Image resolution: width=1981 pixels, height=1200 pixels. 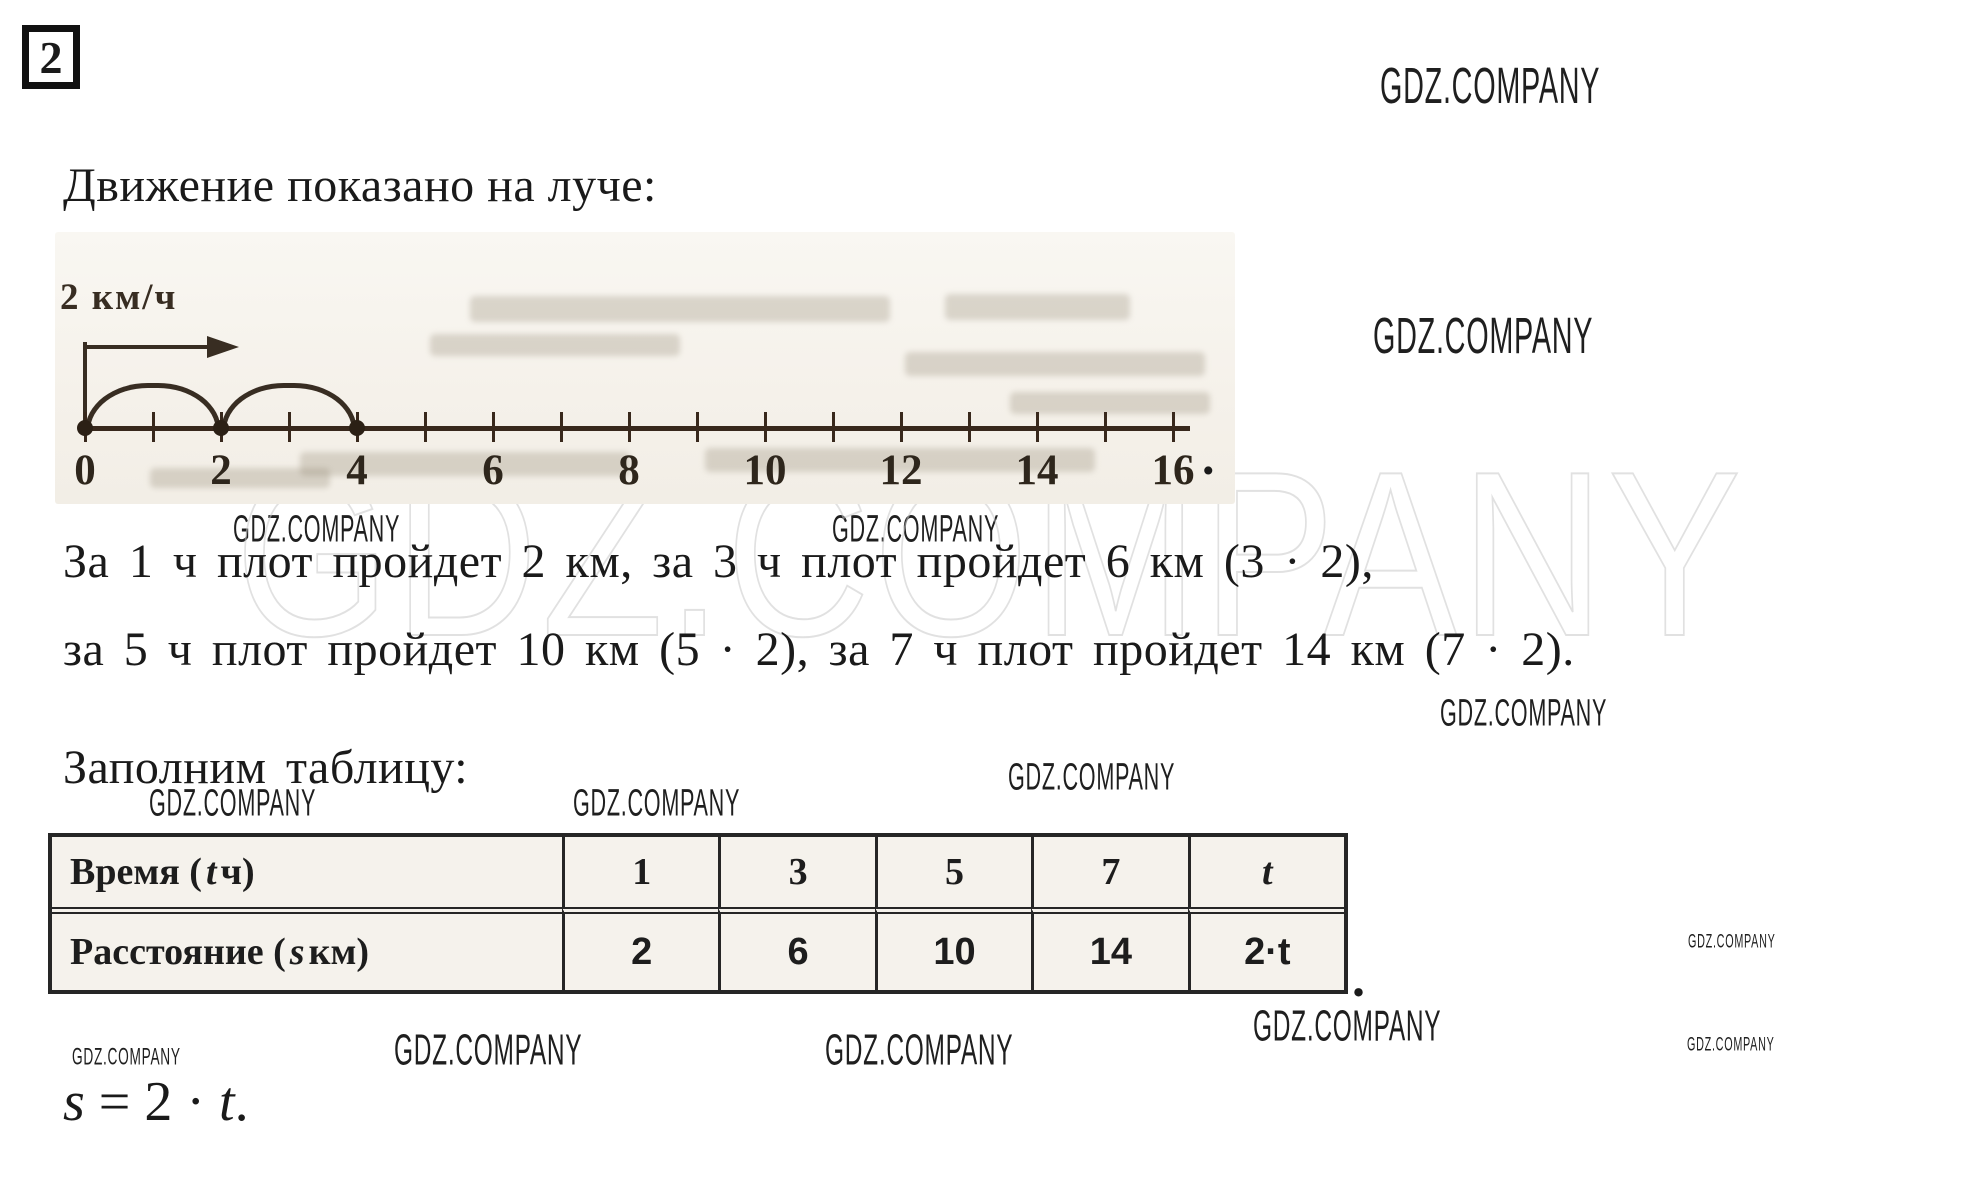 What do you see at coordinates (1358, 979) in the screenshot?
I see `table-trailing-period: .` at bounding box center [1358, 979].